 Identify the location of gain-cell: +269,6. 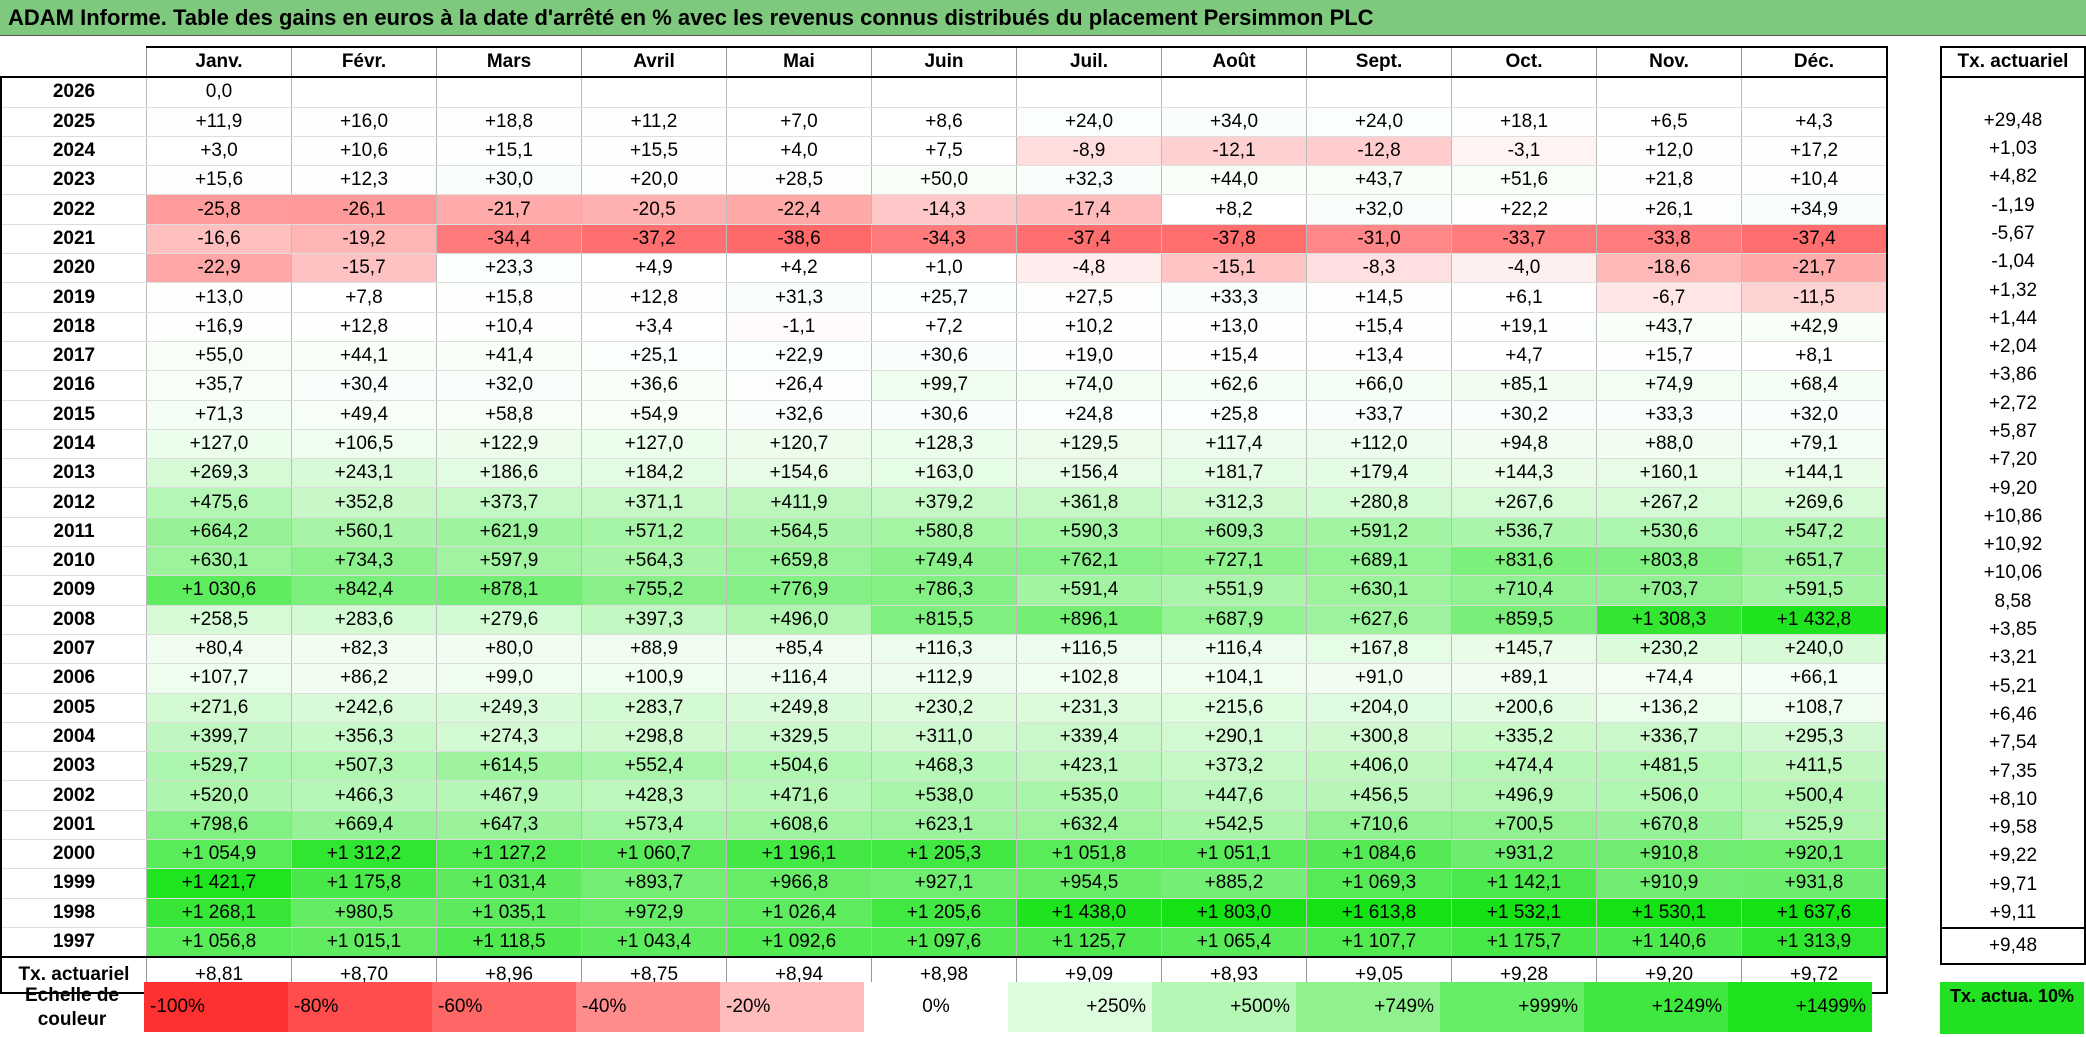
(1814, 502).